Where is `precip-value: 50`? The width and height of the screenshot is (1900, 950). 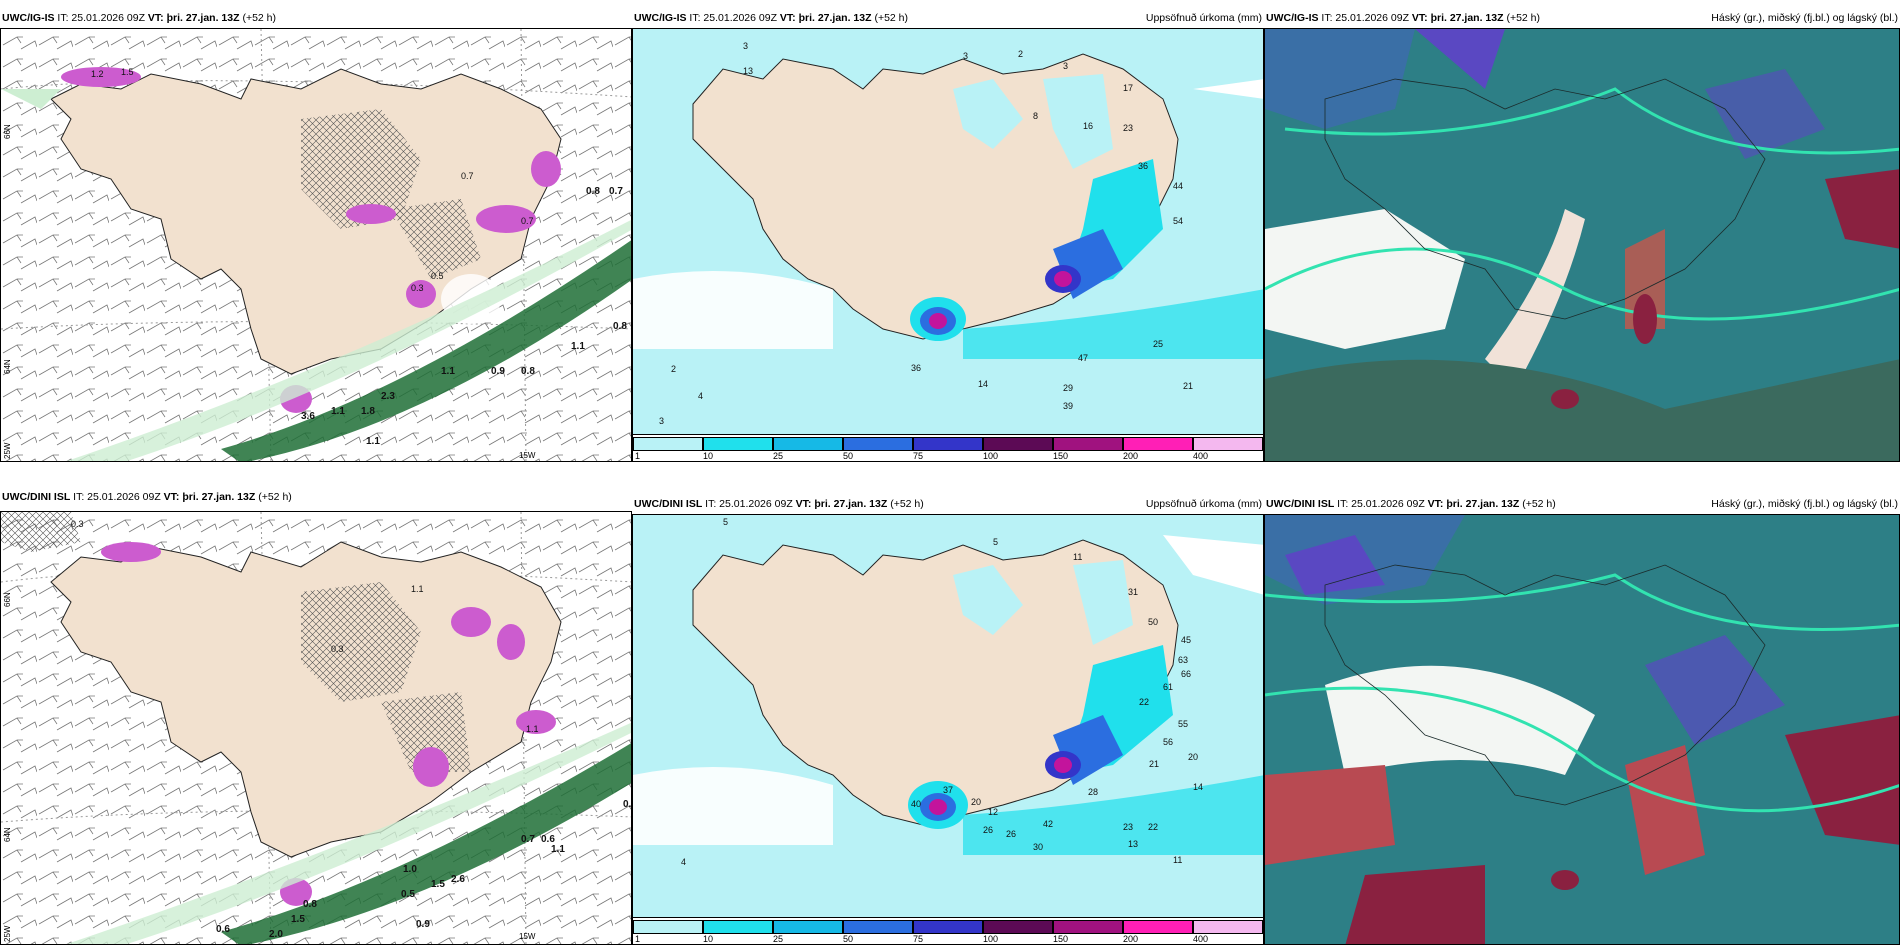
precip-value: 50 is located at coordinates (1153, 622).